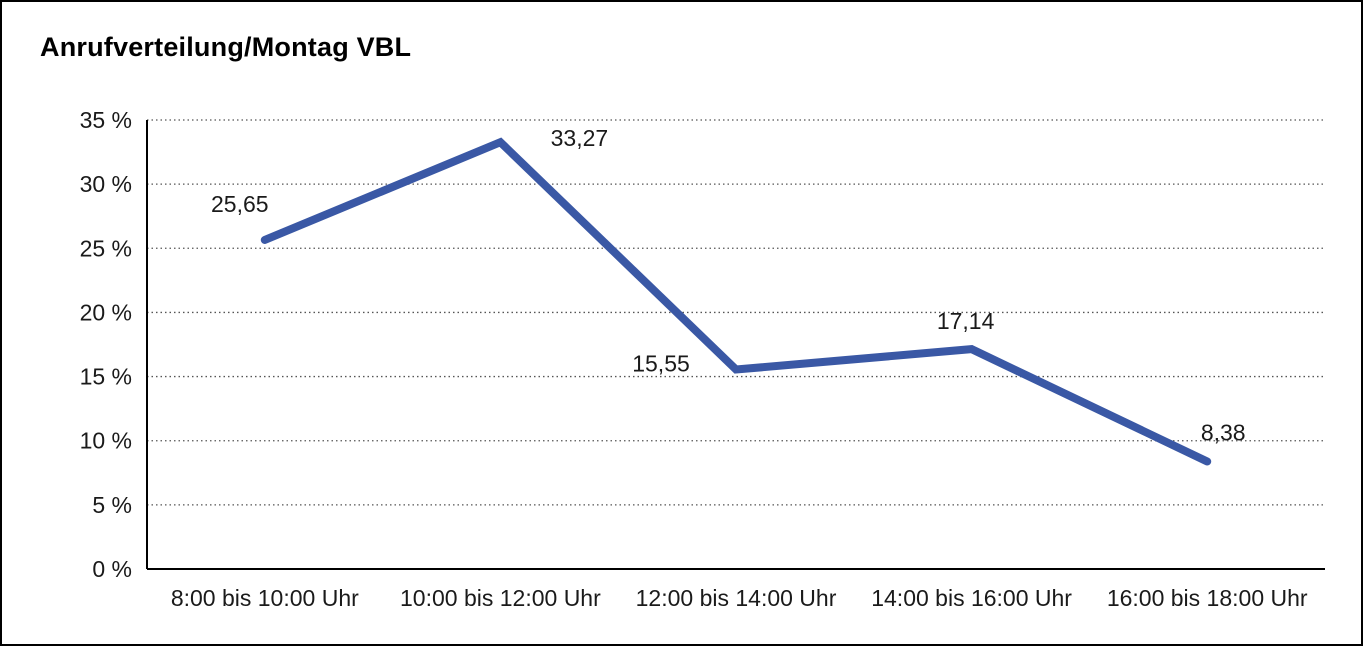  What do you see at coordinates (1207, 598) in the screenshot?
I see `x-tick-label: 16:00 bis 18:00 Uhr` at bounding box center [1207, 598].